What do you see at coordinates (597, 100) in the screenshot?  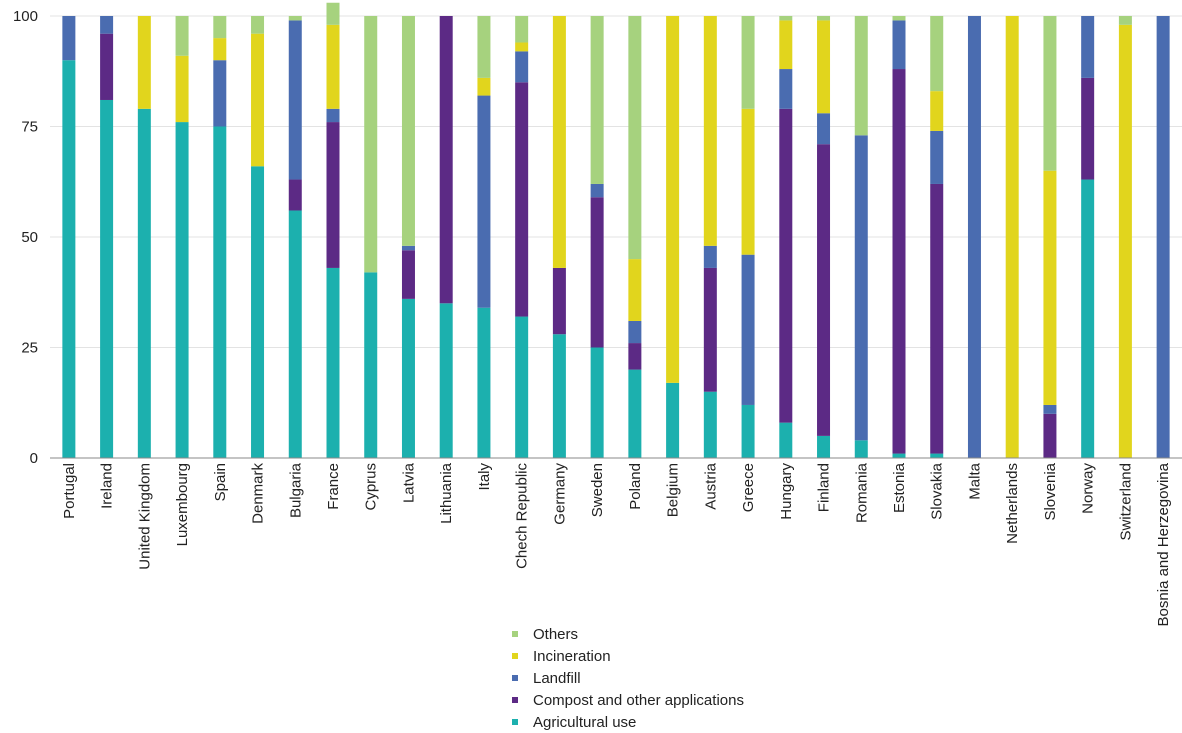 I see `bar-sweden-others` at bounding box center [597, 100].